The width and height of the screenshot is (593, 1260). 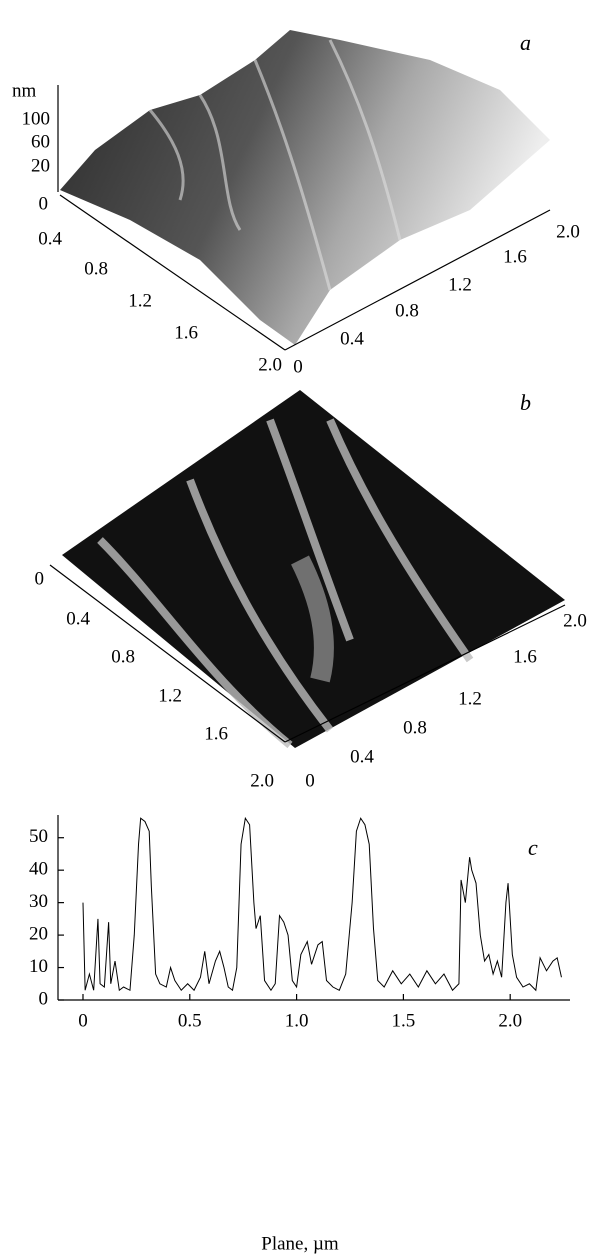 I want to click on z-tick-label: 20, so click(x=40, y=165).